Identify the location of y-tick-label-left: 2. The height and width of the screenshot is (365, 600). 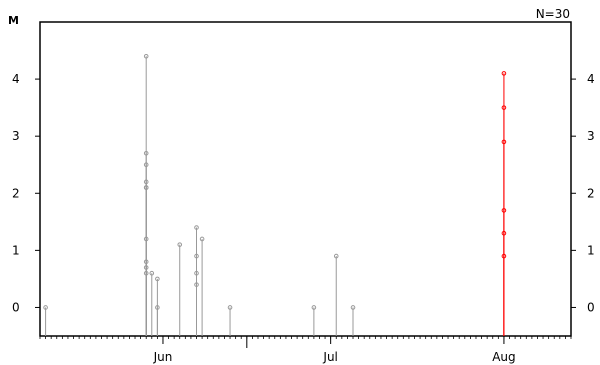
(16, 193).